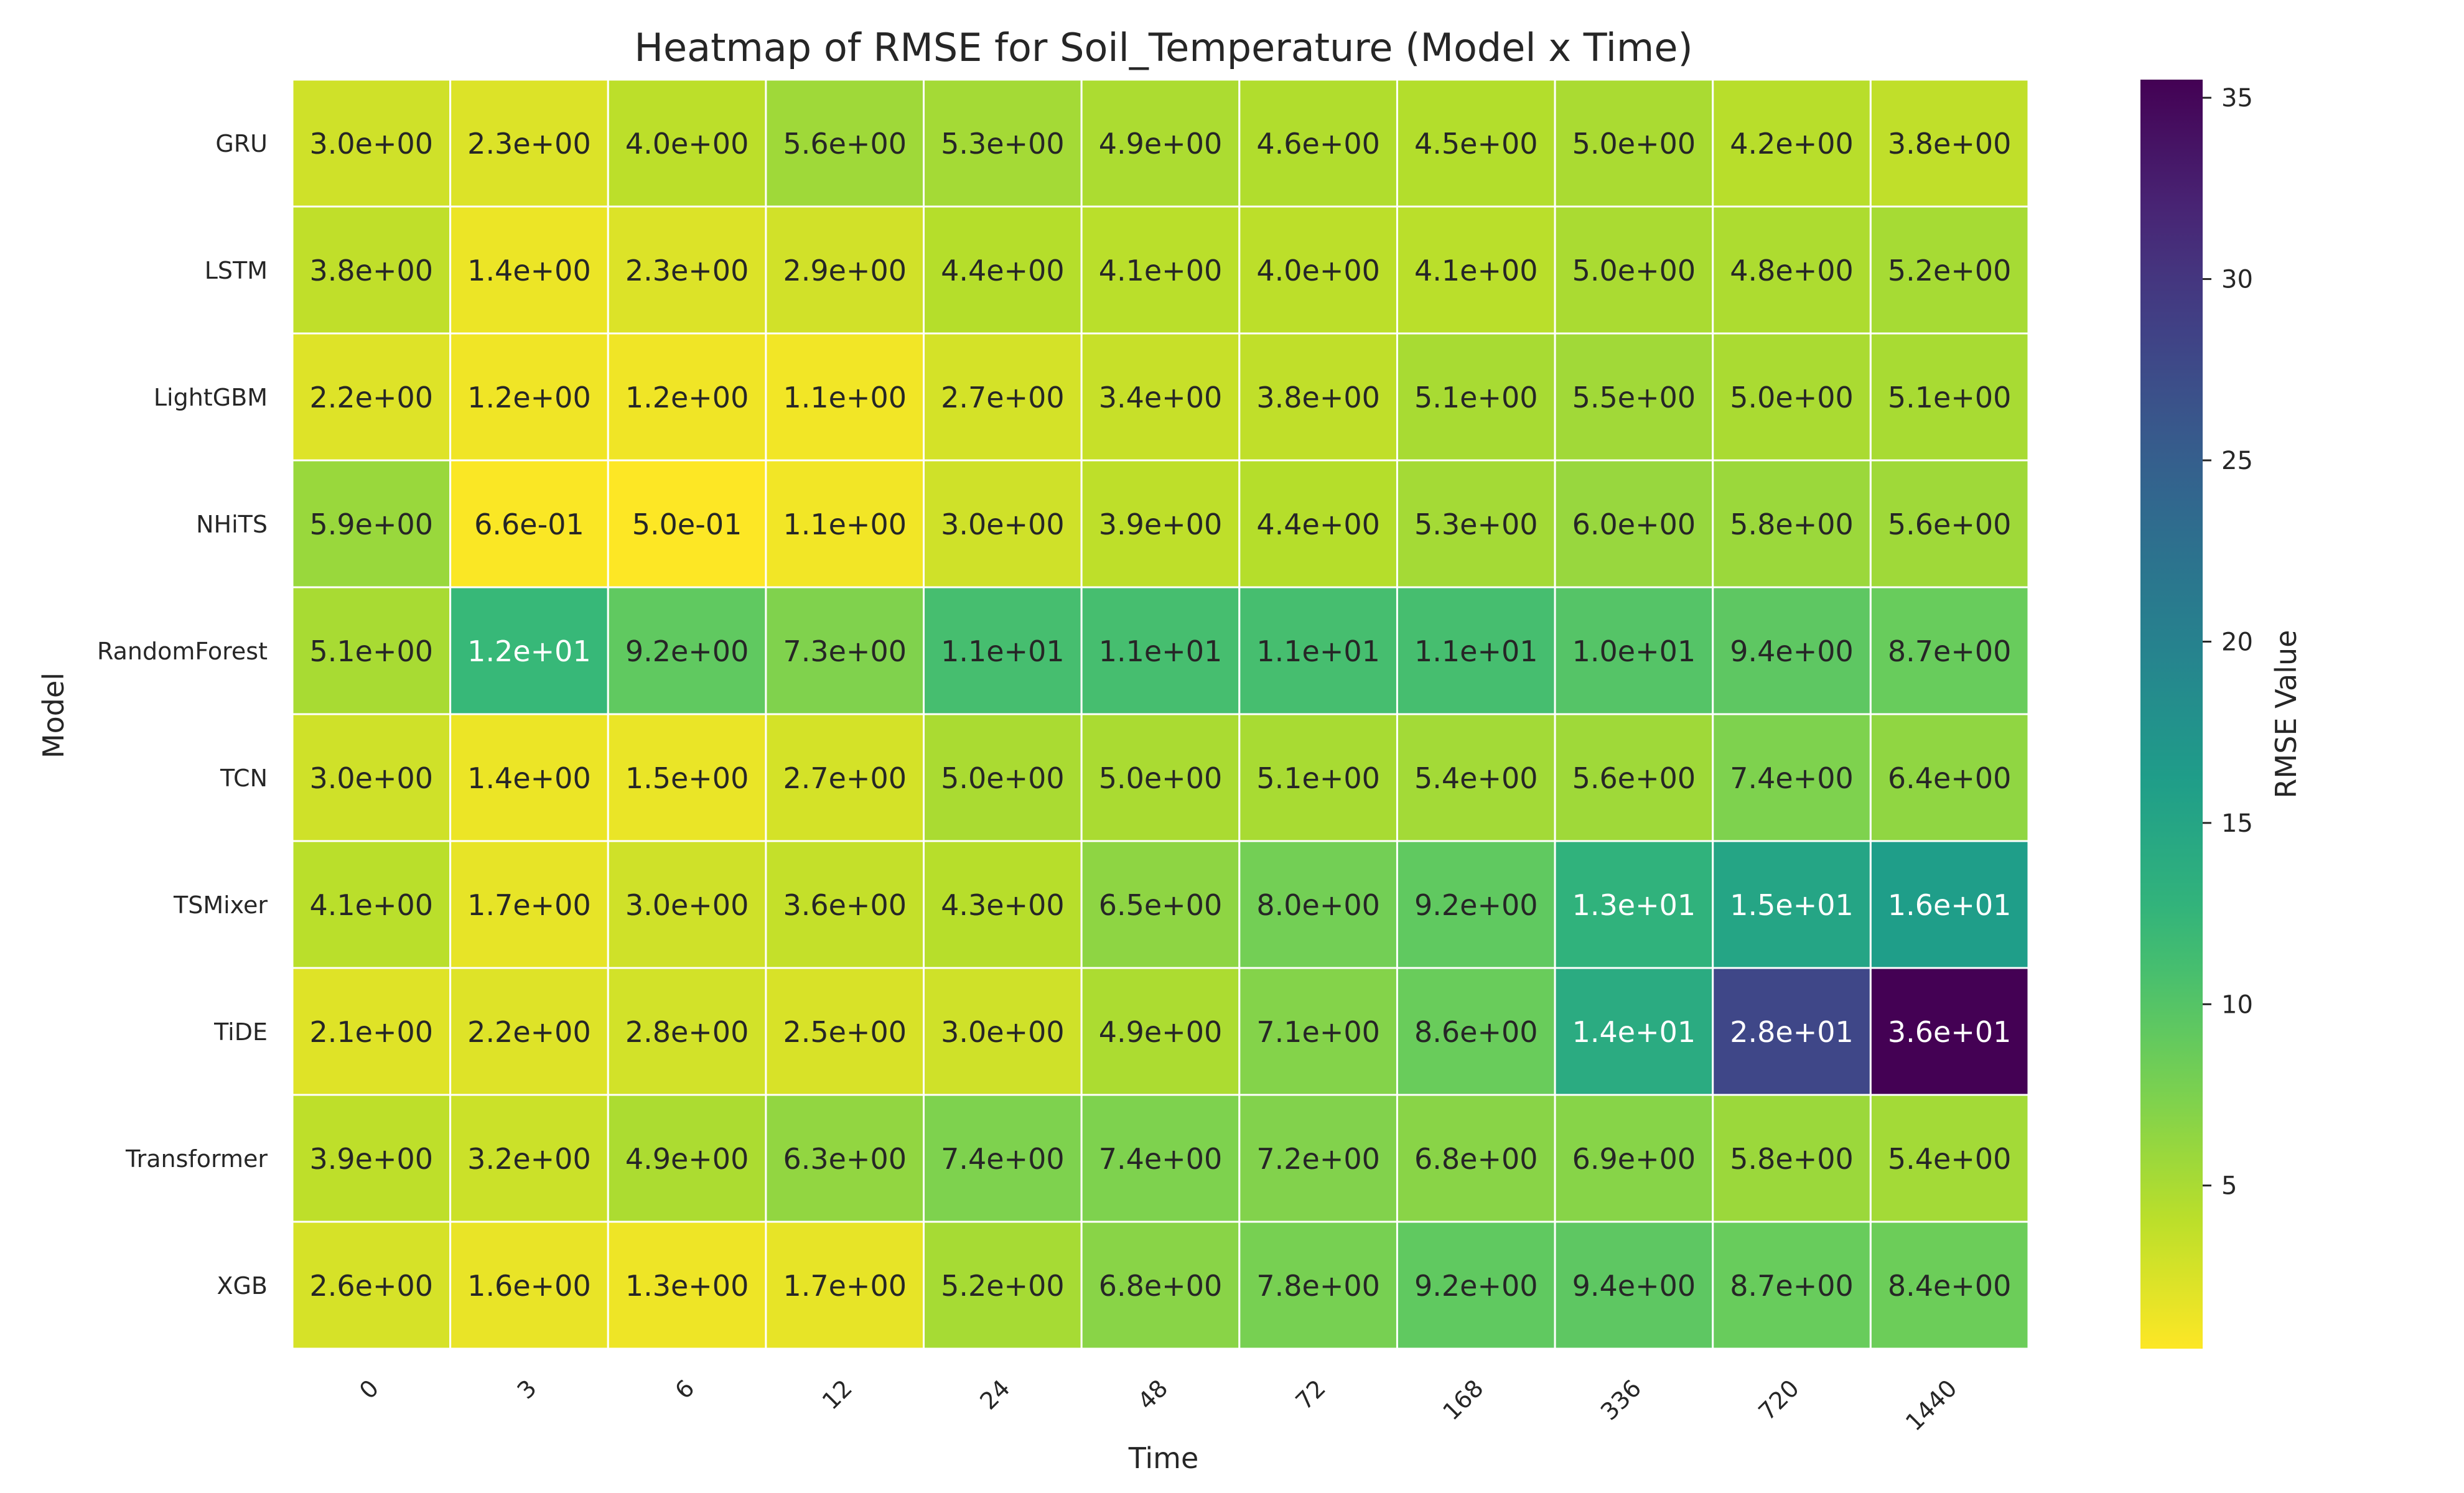 Image resolution: width=2464 pixels, height=1493 pixels. What do you see at coordinates (241, 143) in the screenshot?
I see `y-tick-label: GRU` at bounding box center [241, 143].